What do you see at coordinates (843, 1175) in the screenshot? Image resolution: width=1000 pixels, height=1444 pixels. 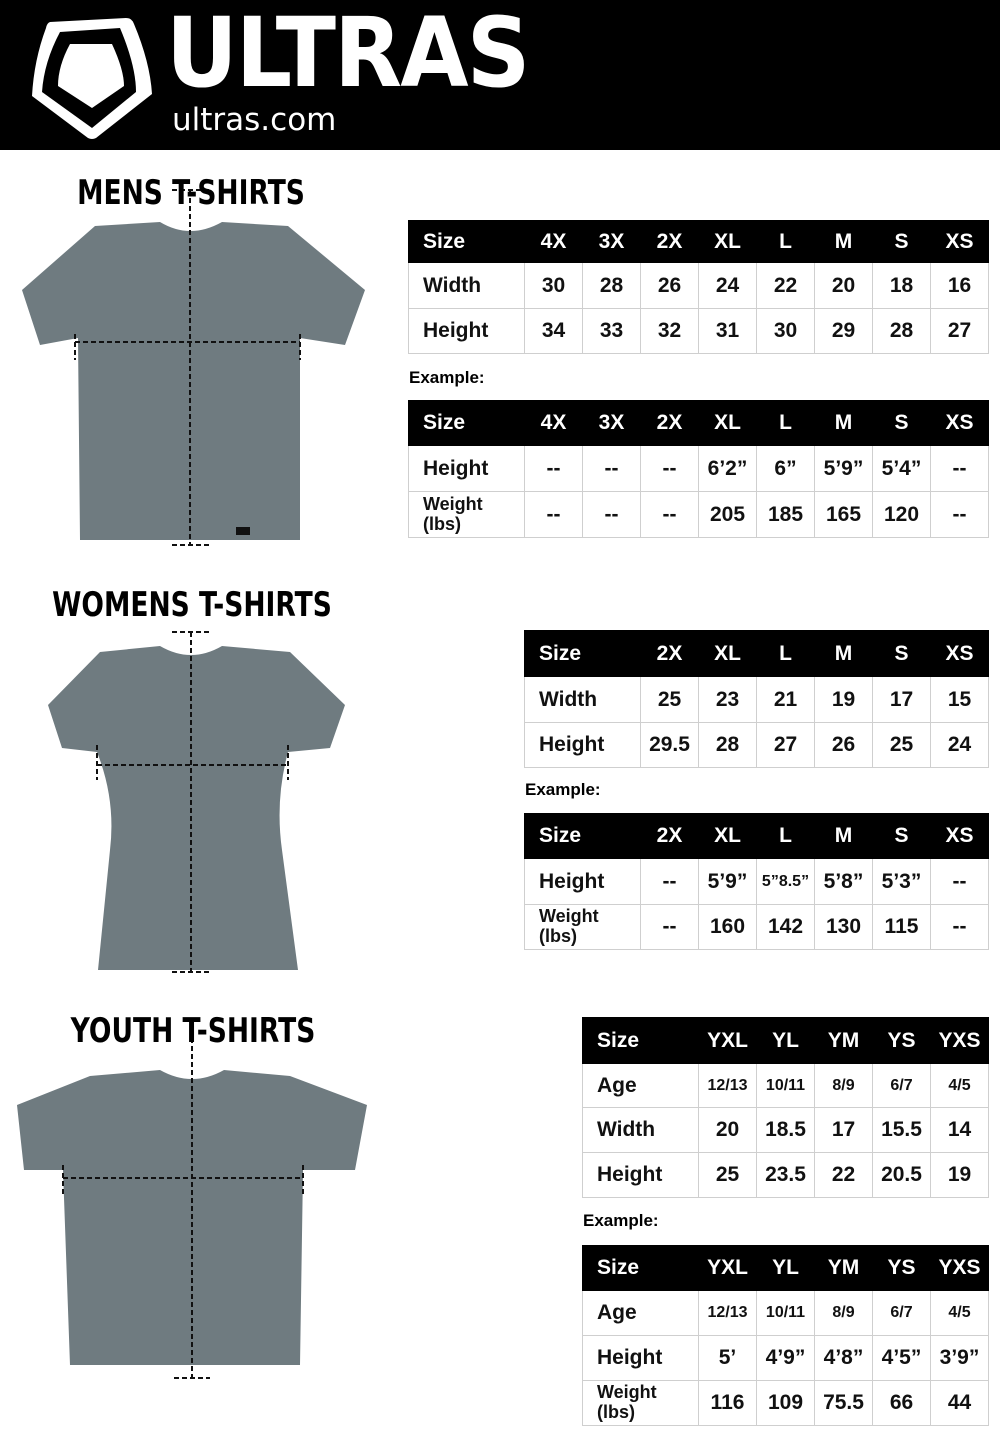 I see `table-cell: 22` at bounding box center [843, 1175].